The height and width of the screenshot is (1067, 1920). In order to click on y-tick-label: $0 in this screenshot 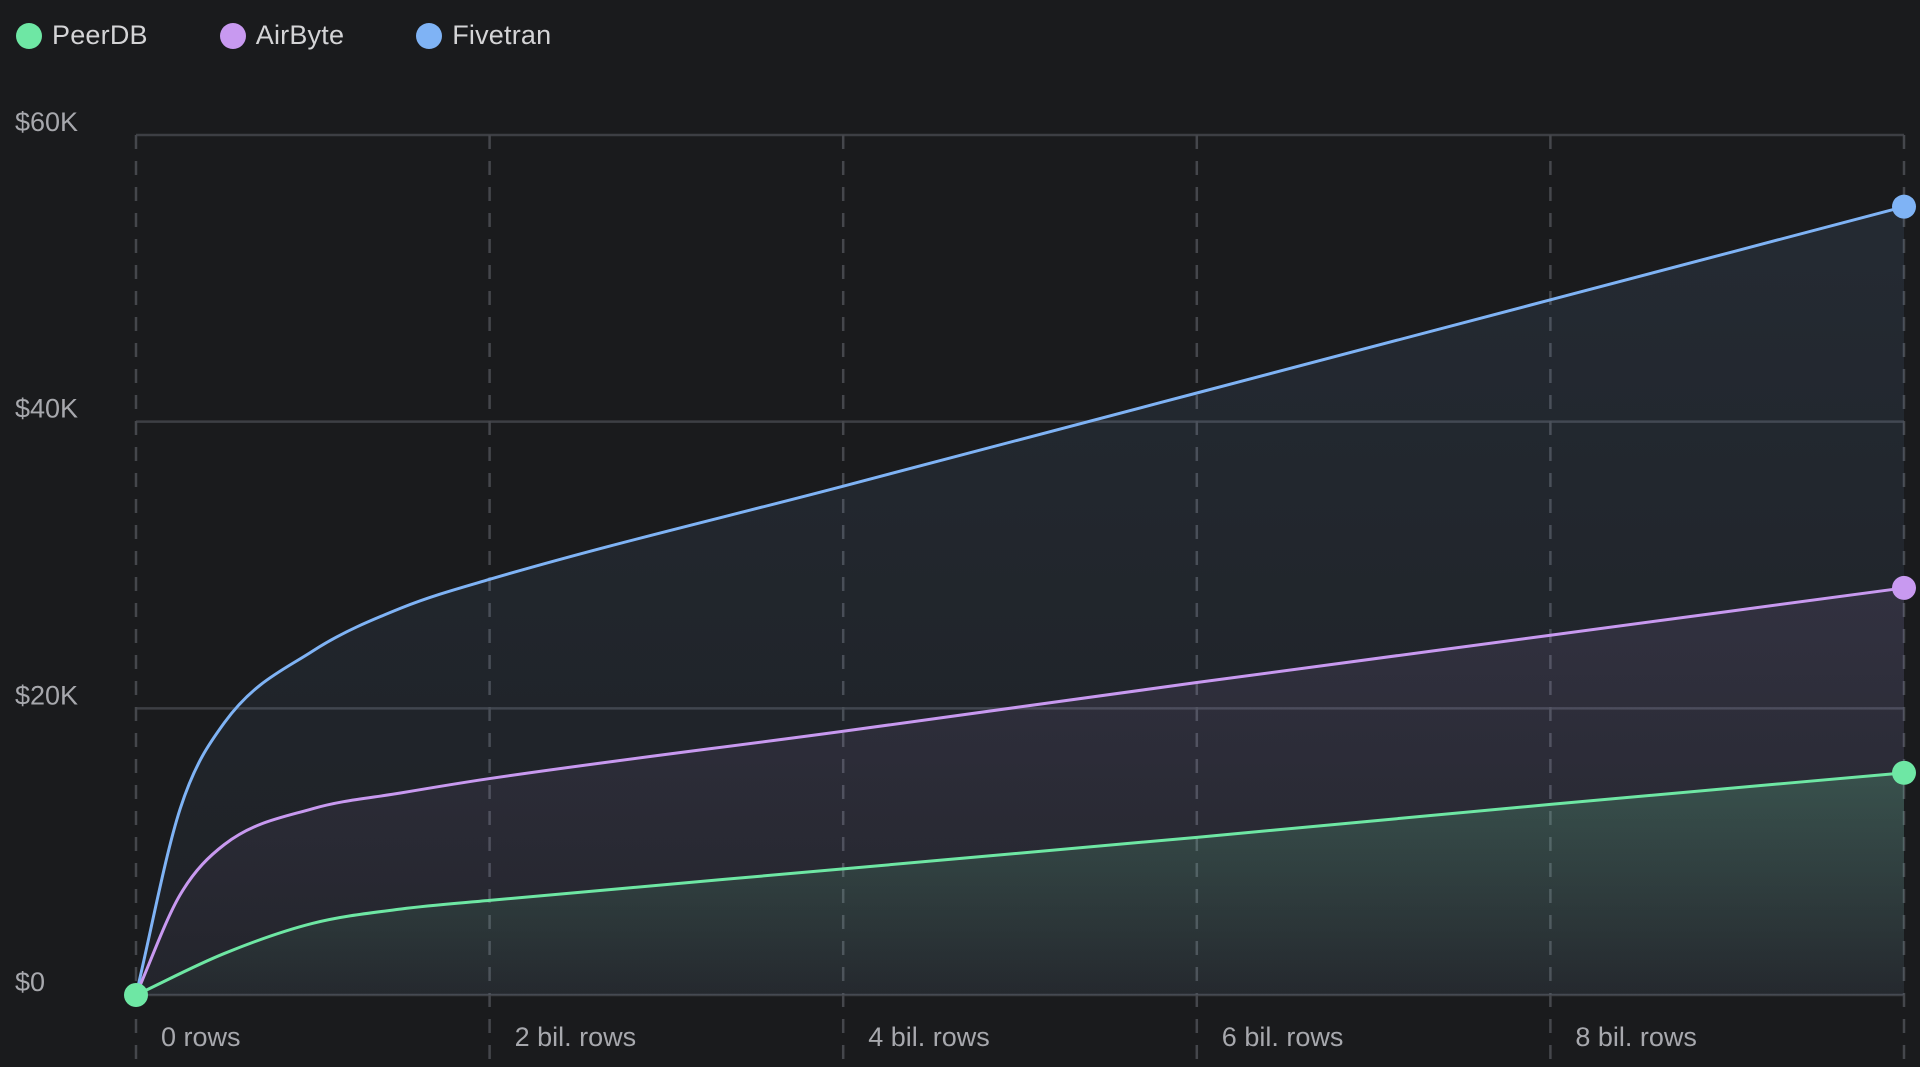, I will do `click(30, 982)`.